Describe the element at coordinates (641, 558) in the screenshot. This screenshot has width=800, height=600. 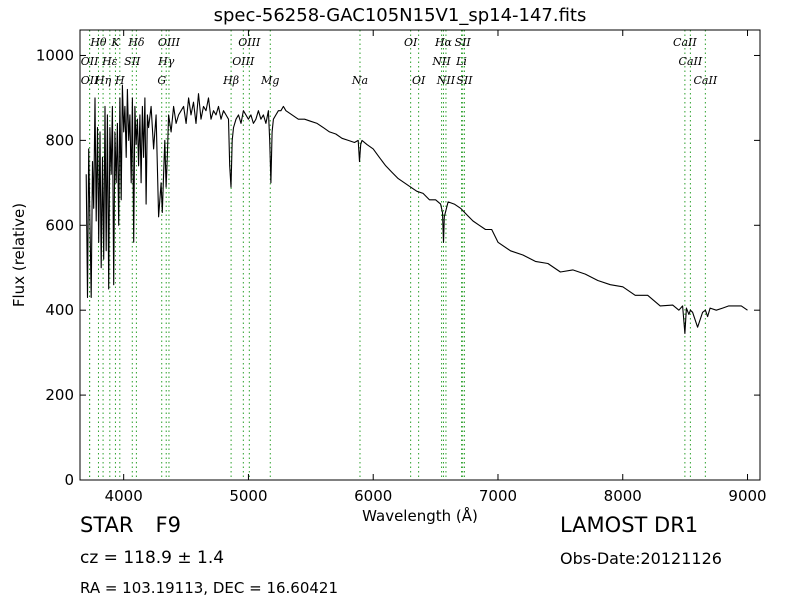
I see `observation-date: Obs-Date:20121126` at that location.